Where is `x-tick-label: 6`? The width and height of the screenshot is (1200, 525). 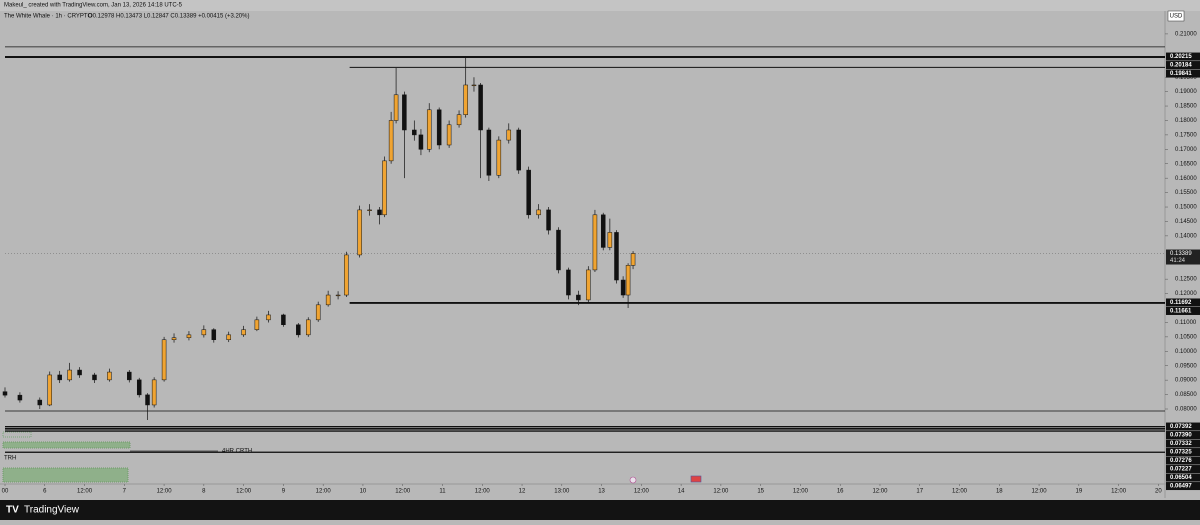
x-tick-label: 6 is located at coordinates (45, 492).